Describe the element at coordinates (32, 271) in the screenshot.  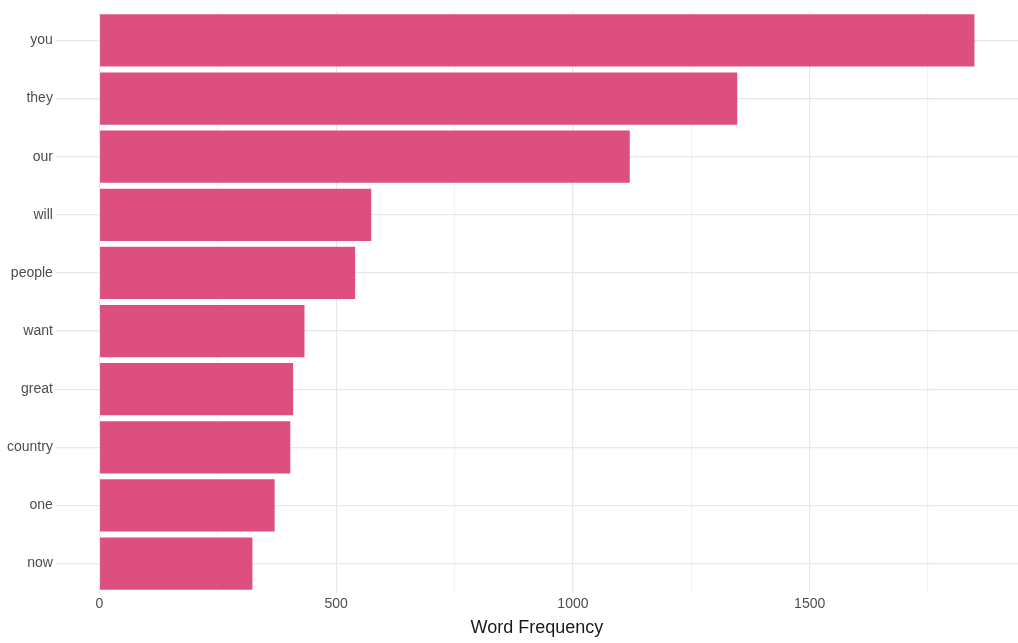
I see `y-tick-label: people` at that location.